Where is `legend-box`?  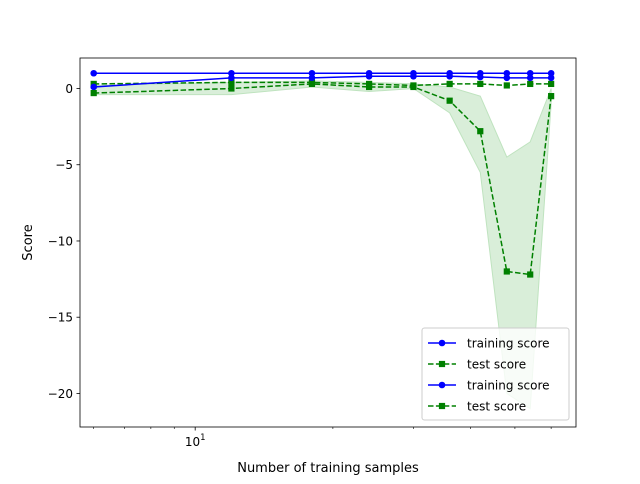
legend-box is located at coordinates (495, 374).